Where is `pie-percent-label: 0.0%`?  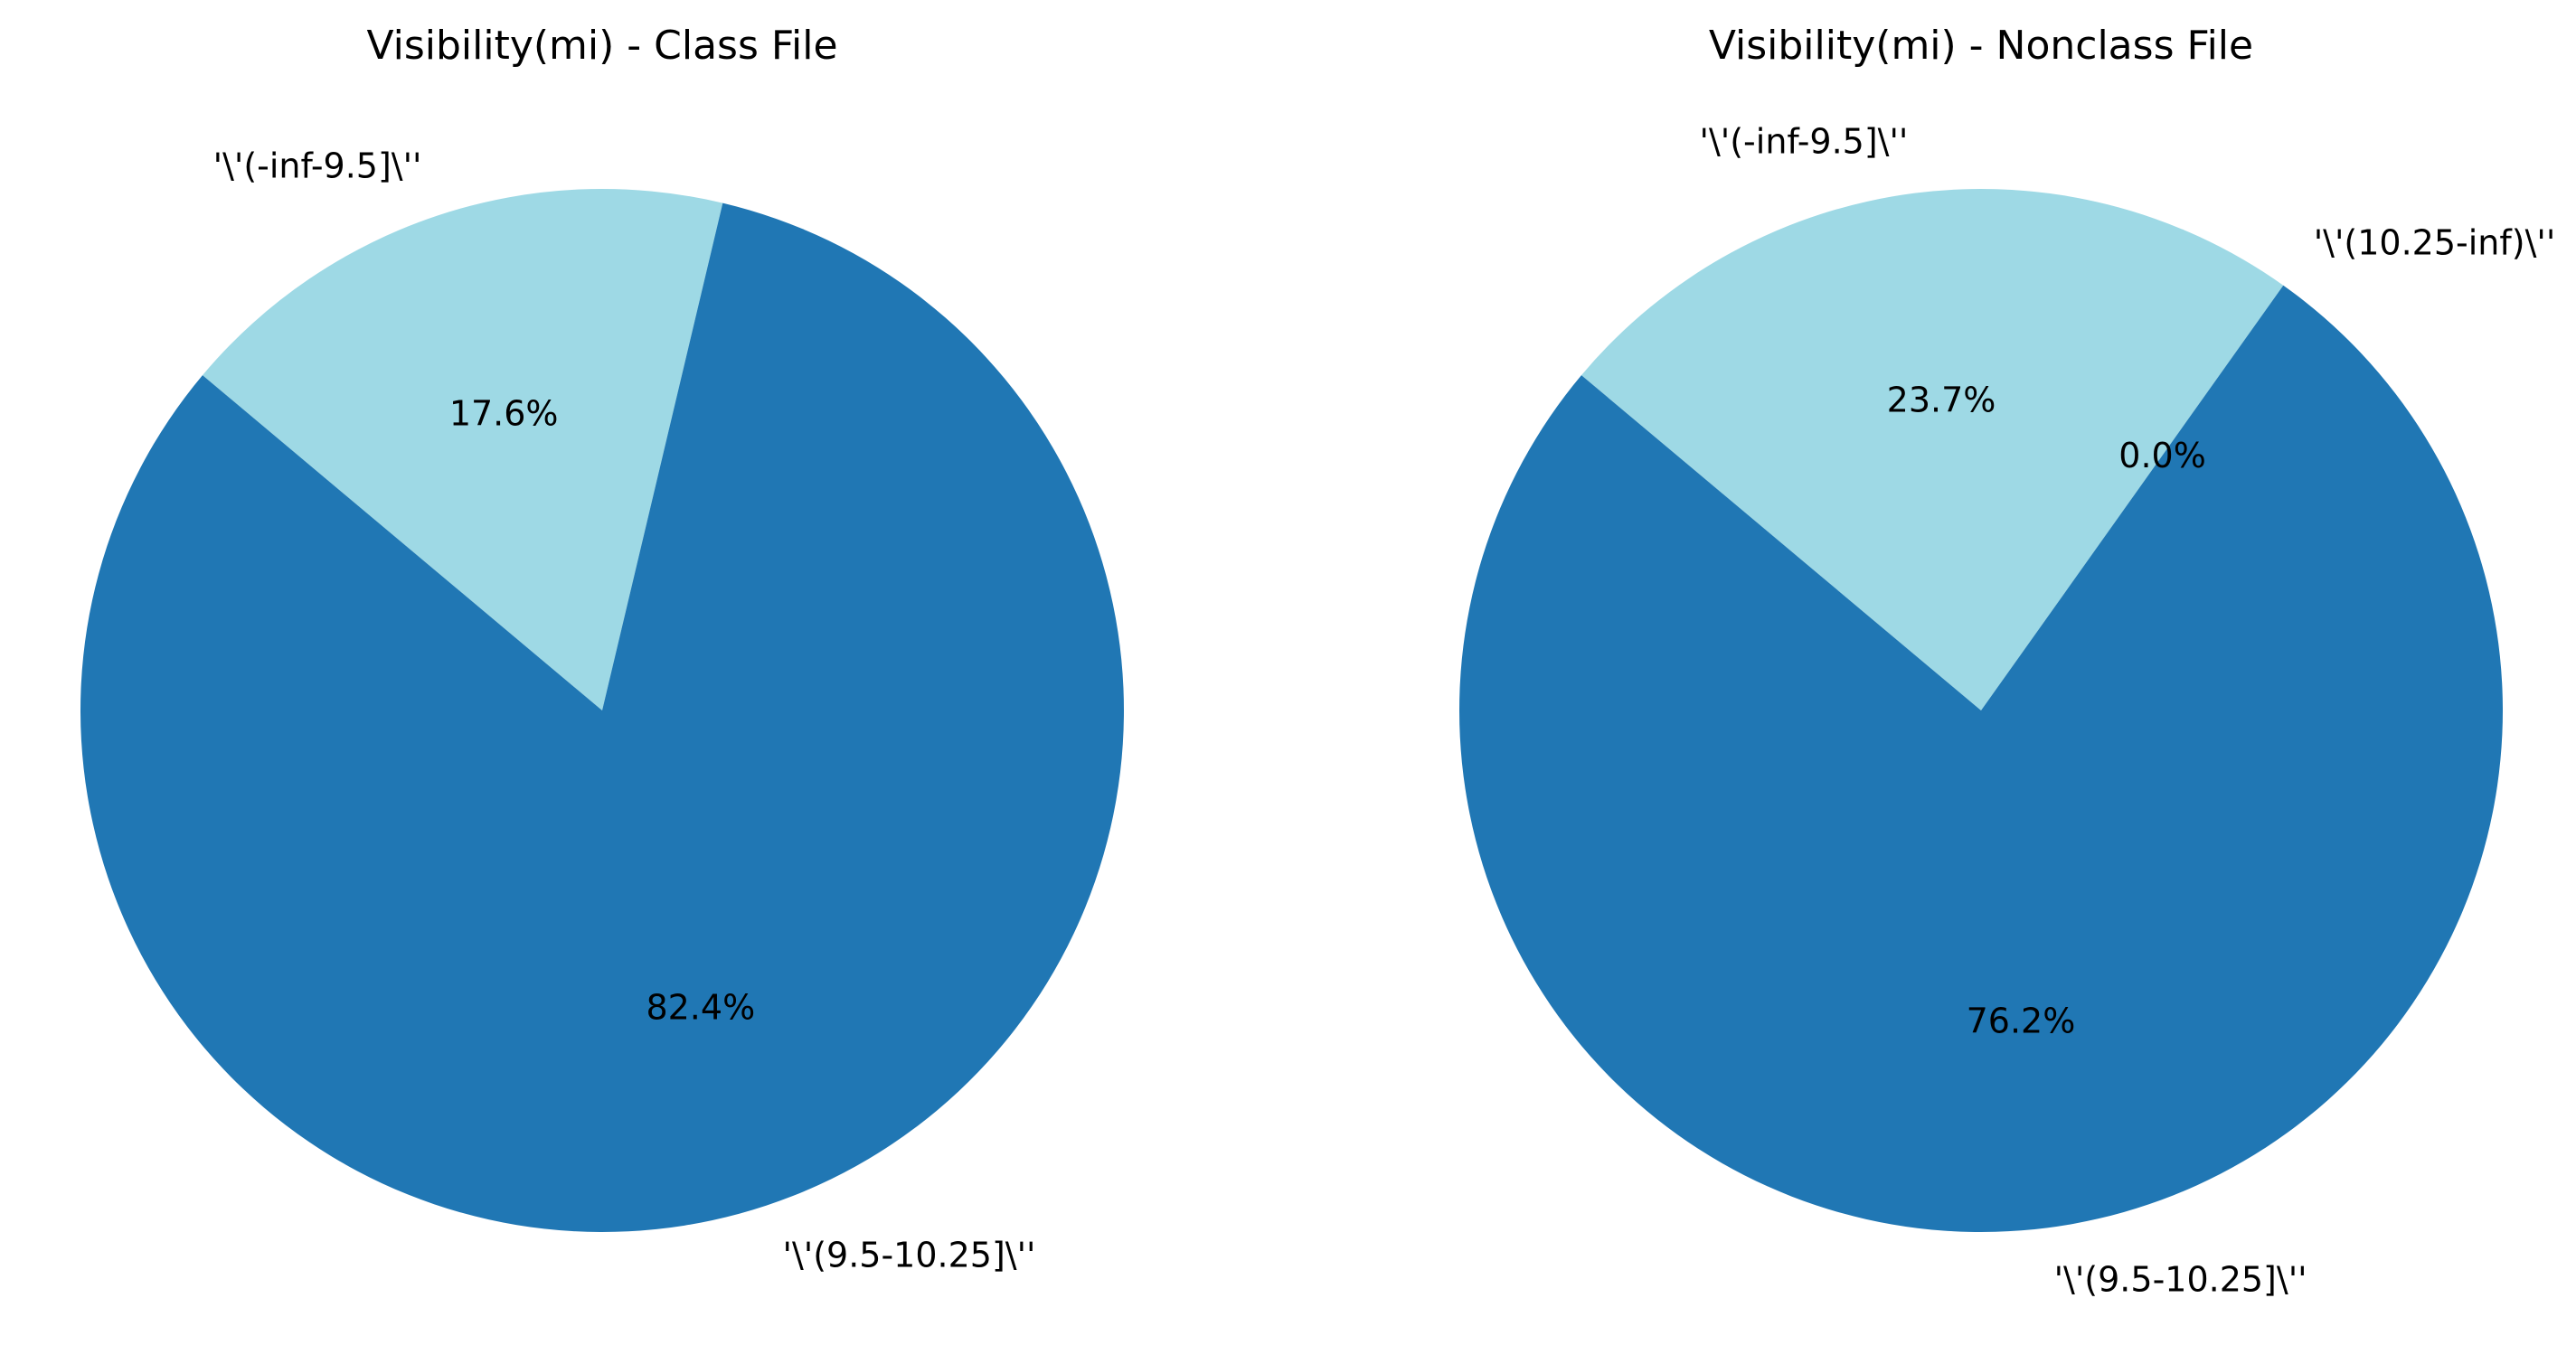 pie-percent-label: 0.0% is located at coordinates (2162, 455).